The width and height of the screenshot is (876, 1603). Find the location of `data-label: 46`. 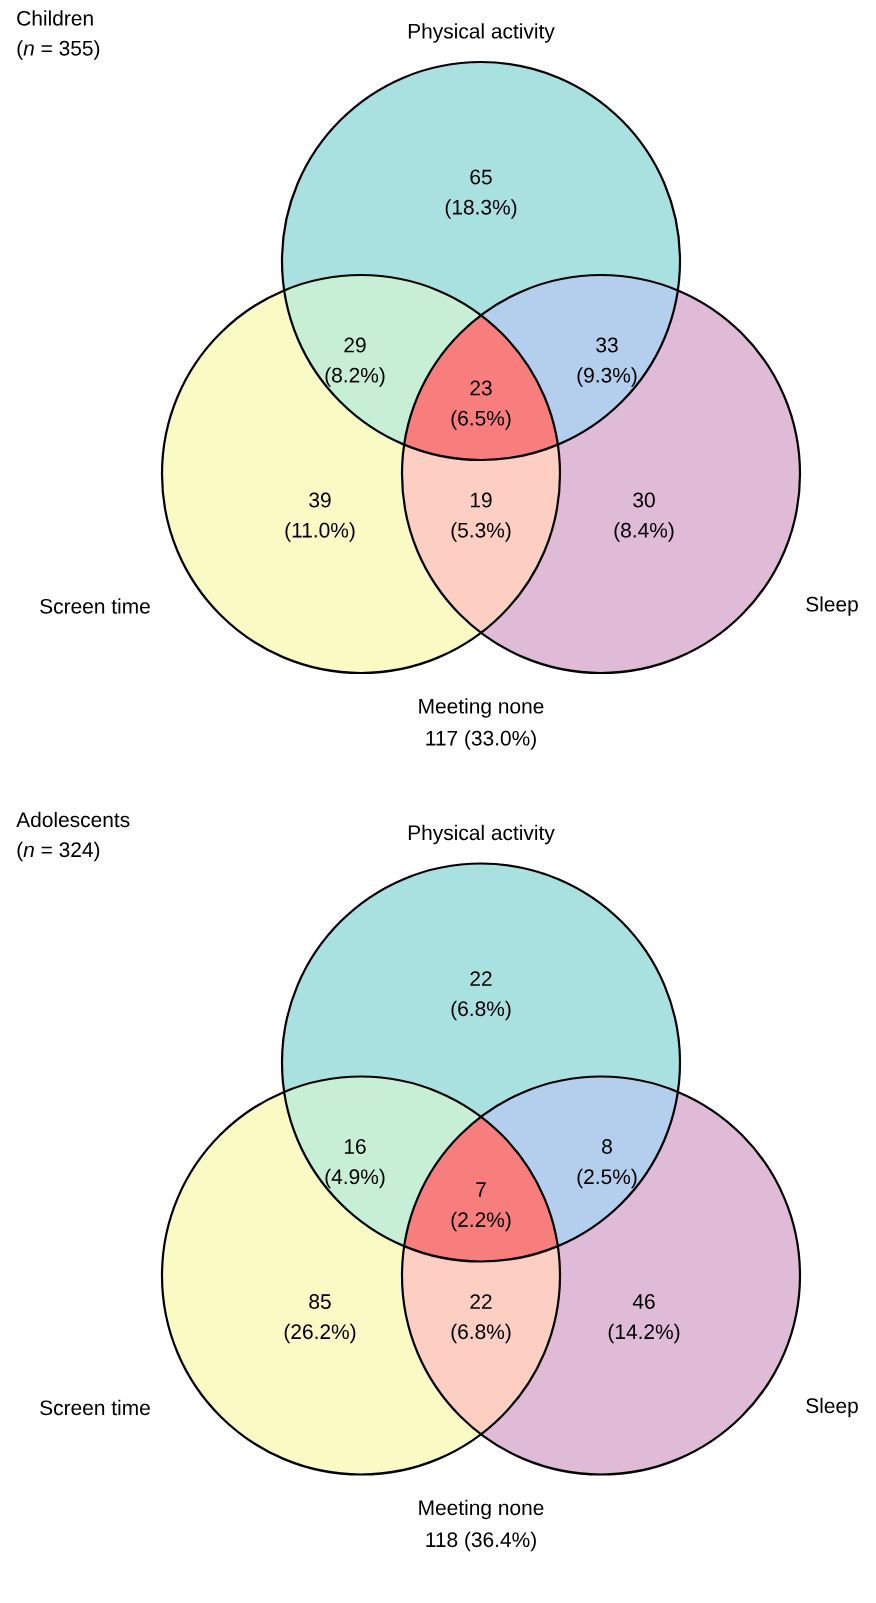

data-label: 46 is located at coordinates (643, 1301).